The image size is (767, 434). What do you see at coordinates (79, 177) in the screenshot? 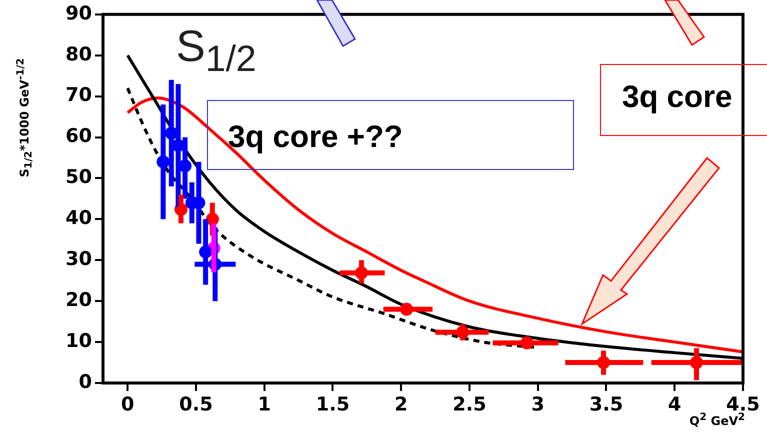
I see `y-tick-label: 50` at bounding box center [79, 177].